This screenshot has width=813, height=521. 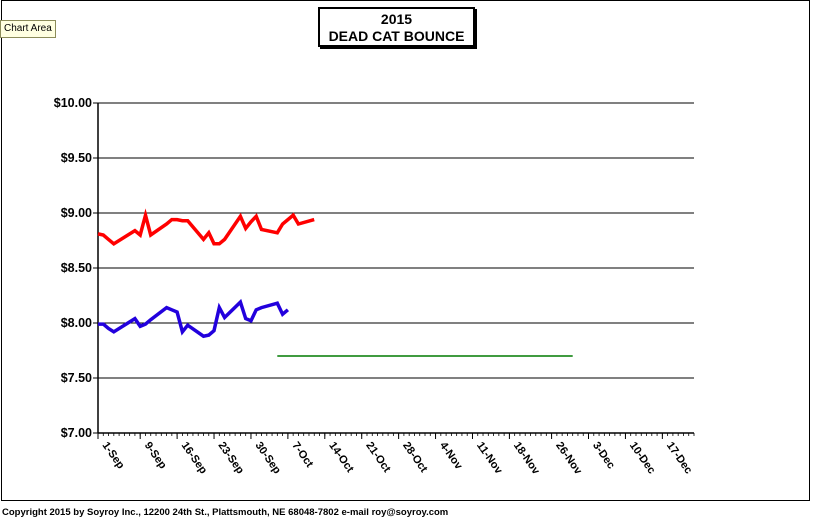 What do you see at coordinates (396, 36) in the screenshot?
I see `chart-subtitle: DEAD CAT BOUNCE` at bounding box center [396, 36].